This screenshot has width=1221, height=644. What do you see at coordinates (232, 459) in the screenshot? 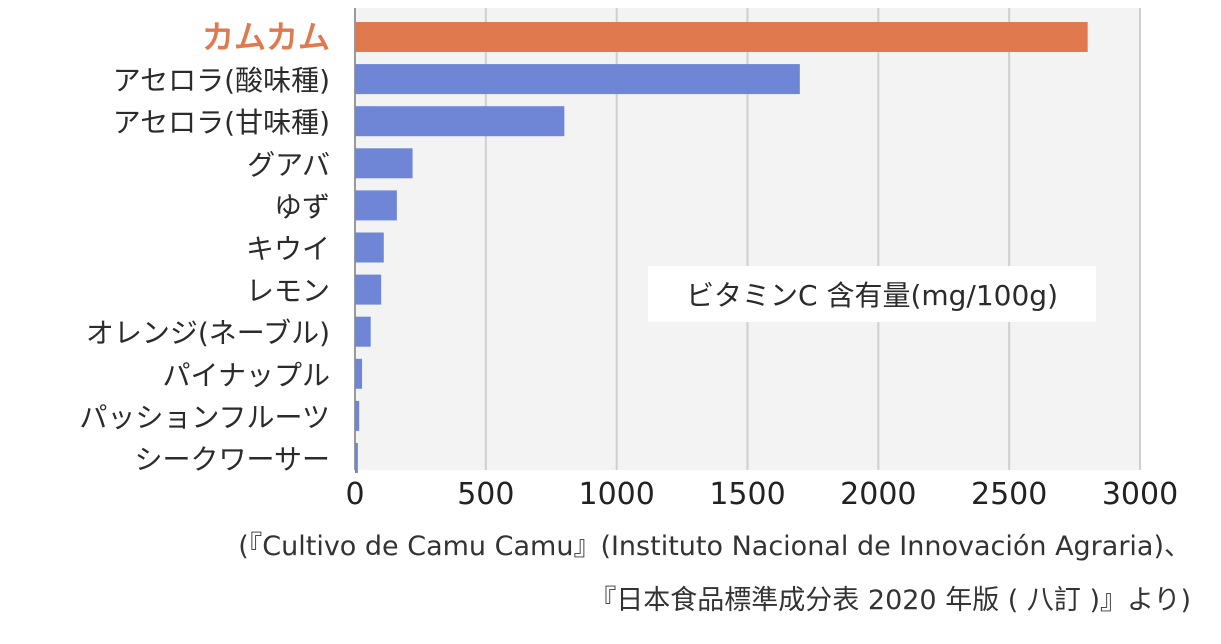
I see `category-label: シークワーサー` at bounding box center [232, 459].